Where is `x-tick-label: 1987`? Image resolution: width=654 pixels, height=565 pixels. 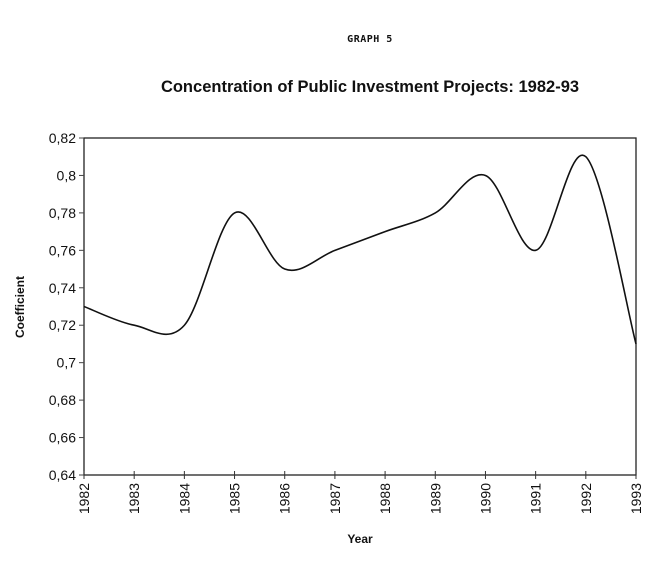 x-tick-label: 1987 is located at coordinates (335, 498).